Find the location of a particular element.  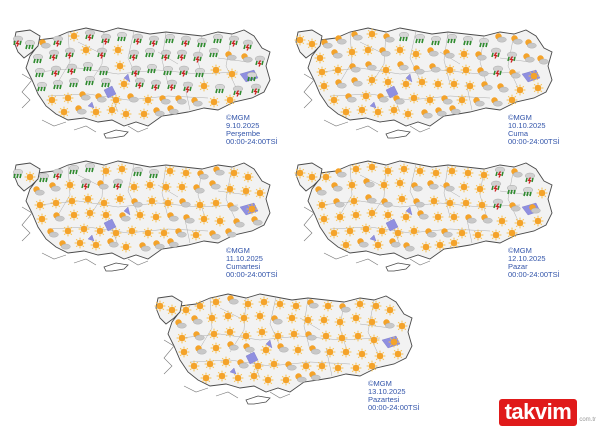

map-caption: ©MGM 9.10.2025 Perşembe 00:00-24:00TSİ is located at coordinates (252, 130).